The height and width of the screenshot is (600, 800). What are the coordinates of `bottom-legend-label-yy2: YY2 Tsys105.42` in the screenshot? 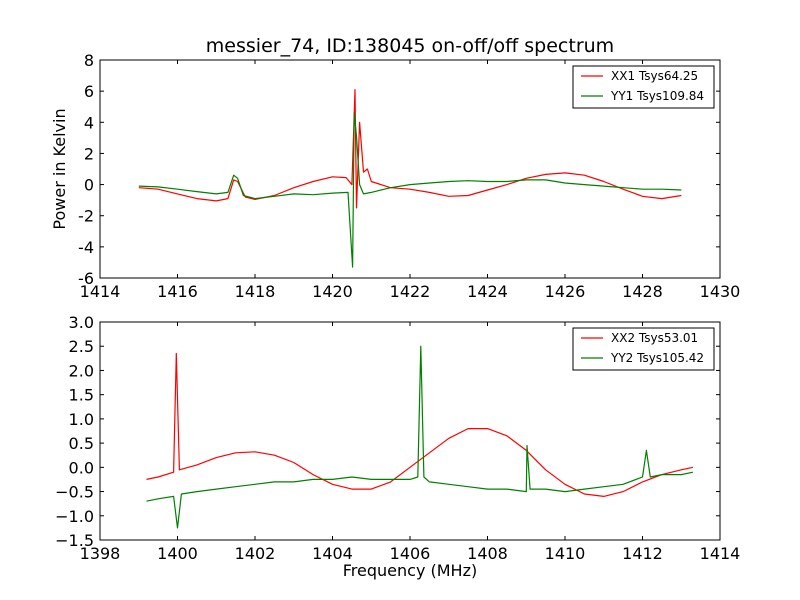 It's located at (657, 358).